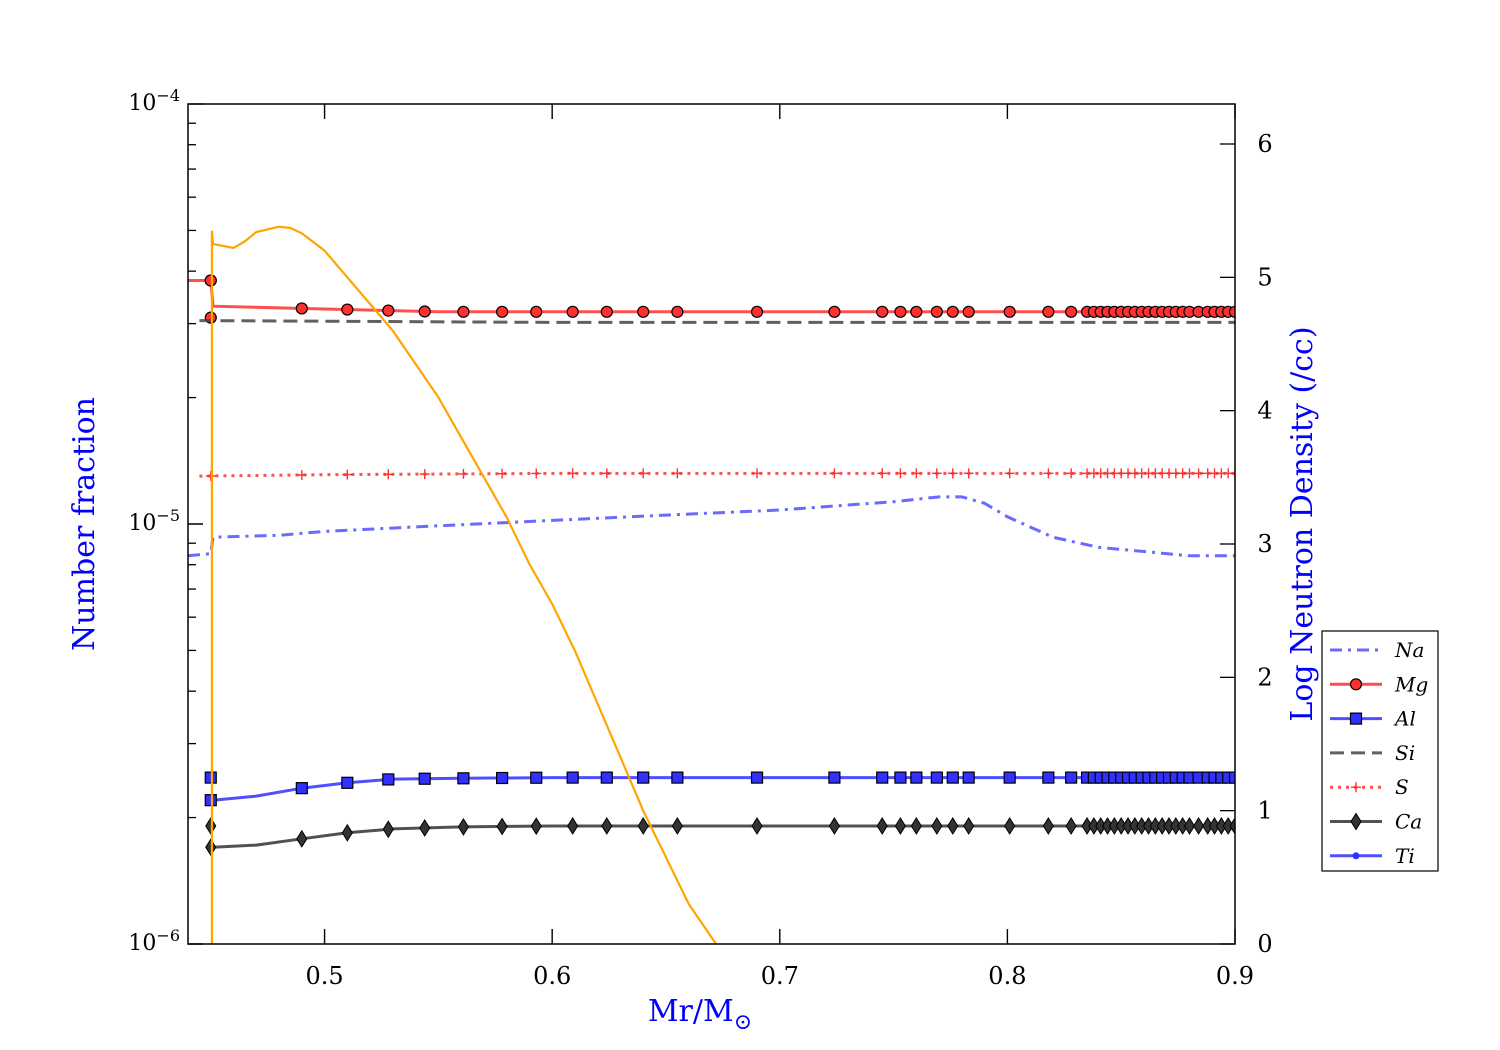 This screenshot has height=1050, width=1500. What do you see at coordinates (1379, 684) in the screenshot?
I see `legend-item-mg: Mg` at bounding box center [1379, 684].